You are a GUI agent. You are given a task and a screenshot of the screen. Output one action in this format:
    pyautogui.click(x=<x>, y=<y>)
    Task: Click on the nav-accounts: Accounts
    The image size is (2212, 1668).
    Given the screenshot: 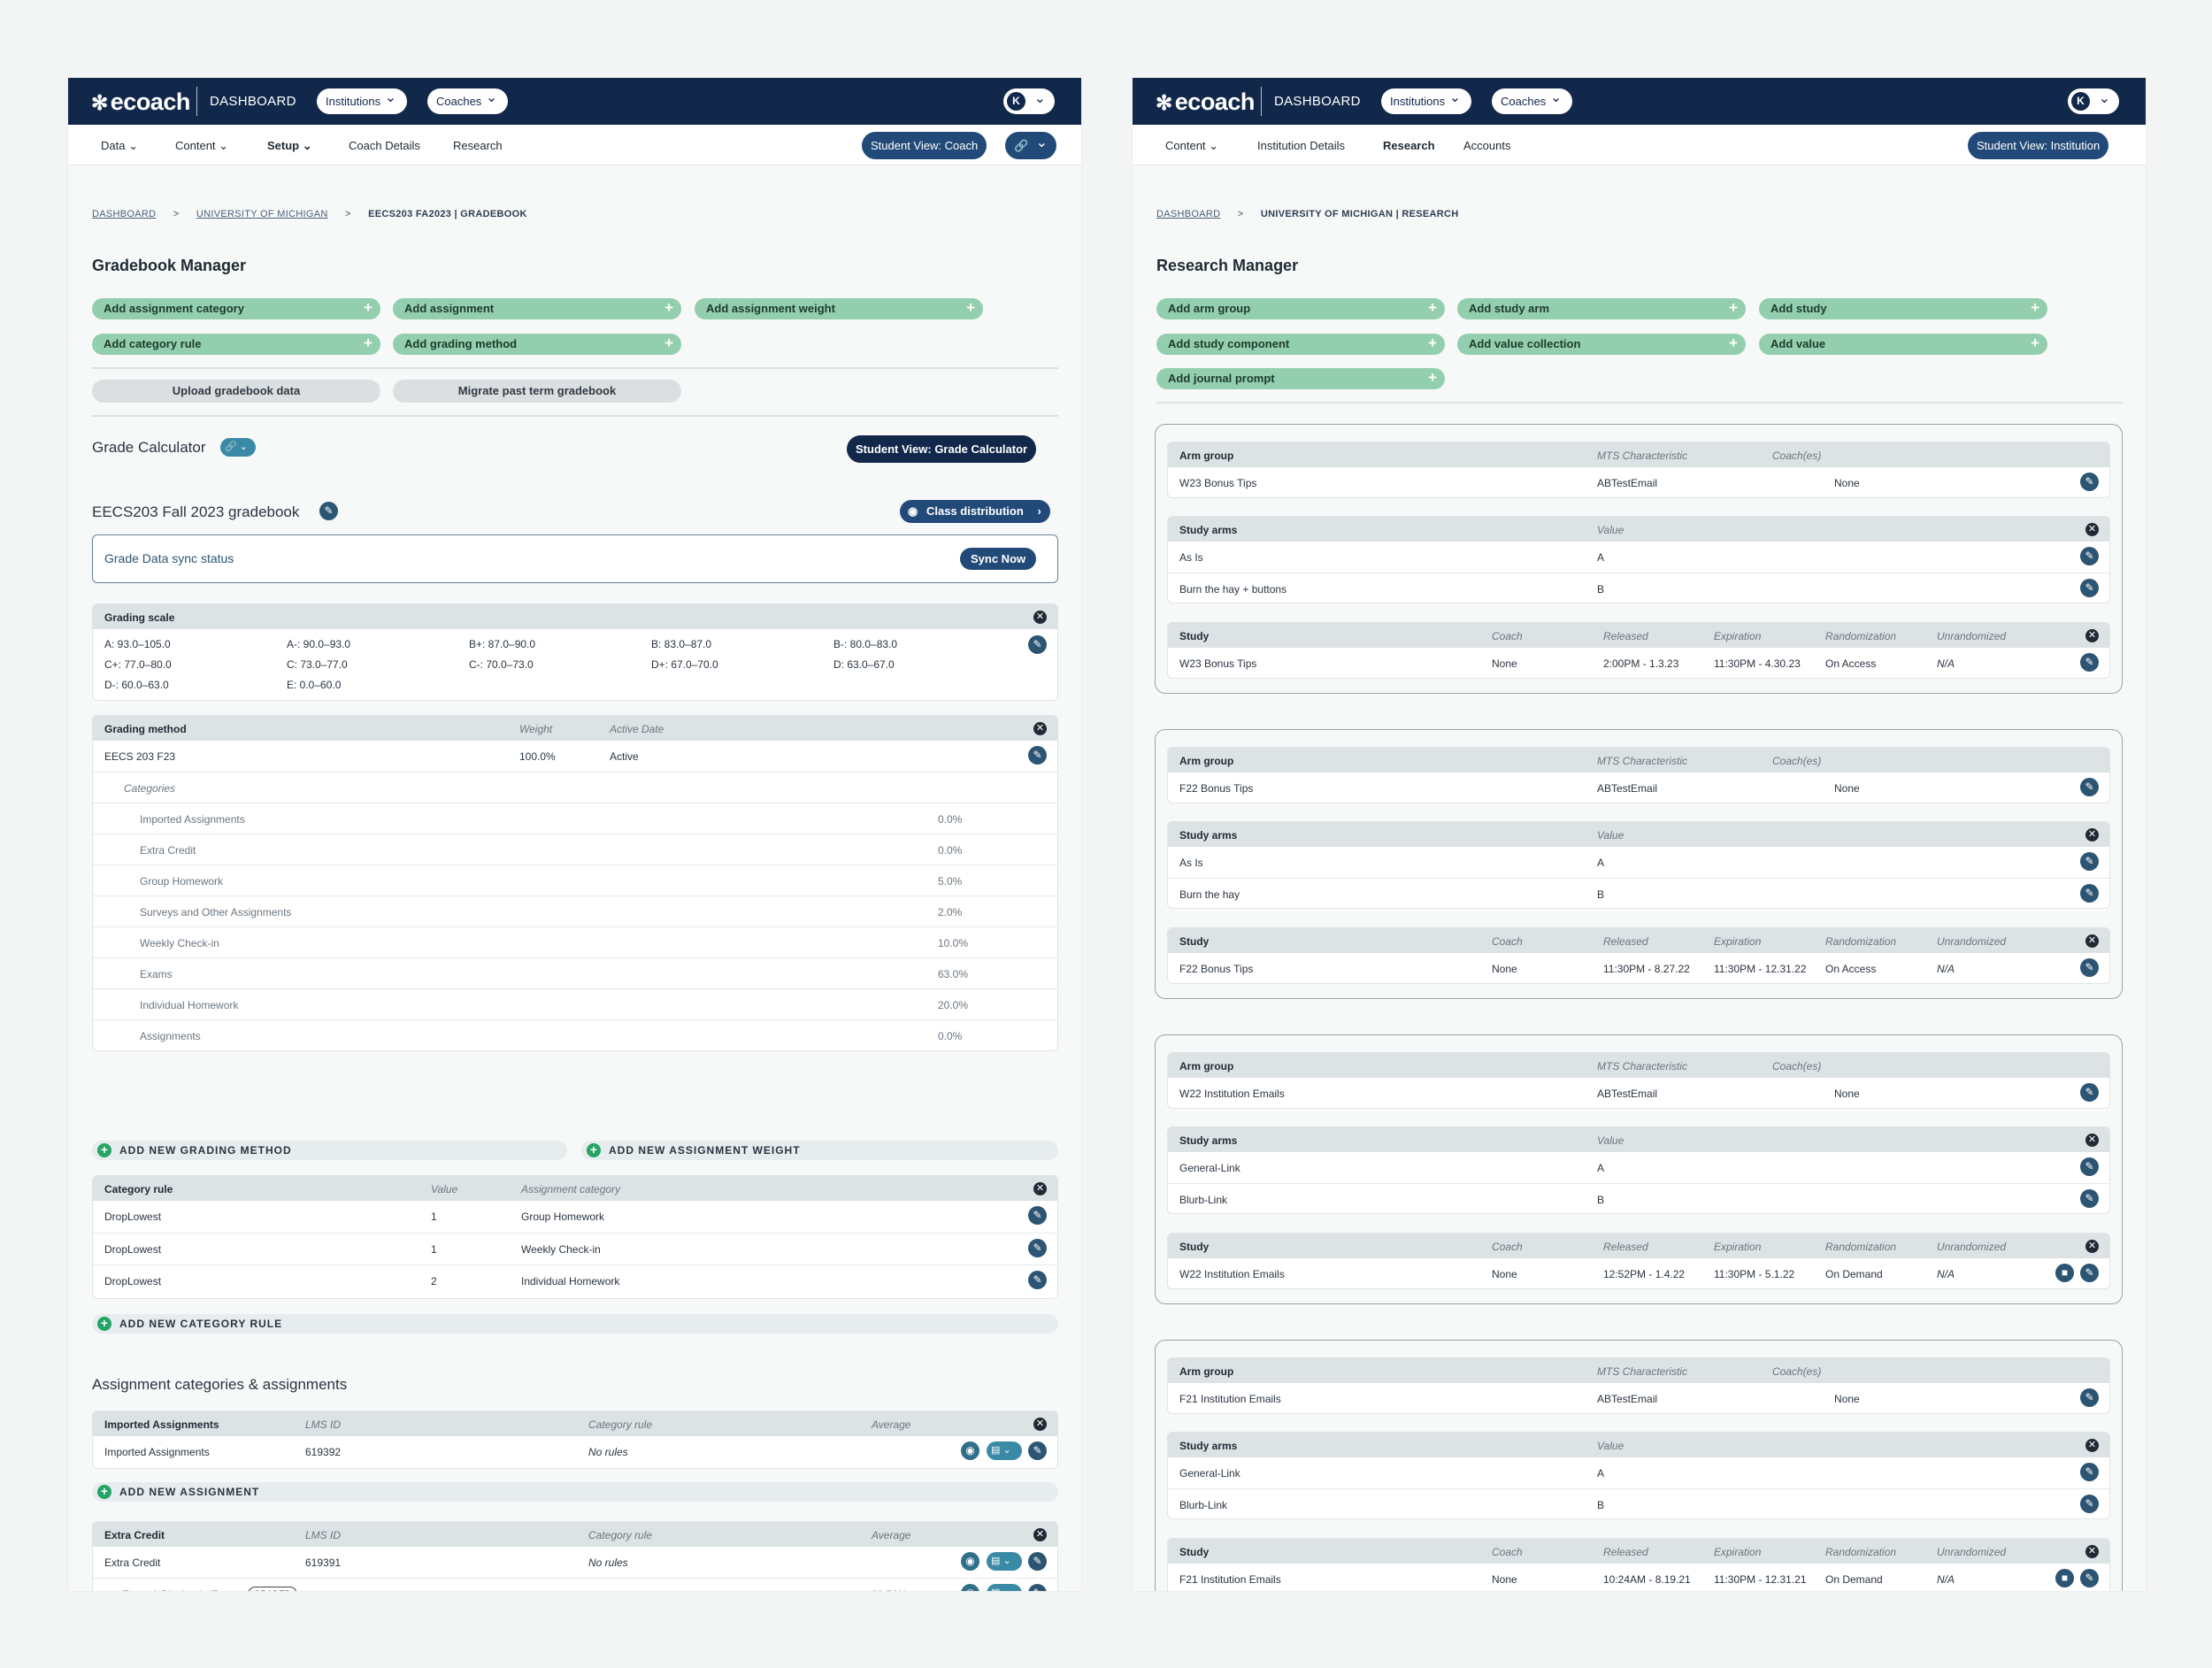 What is the action you would take?
    pyautogui.click(x=1487, y=146)
    